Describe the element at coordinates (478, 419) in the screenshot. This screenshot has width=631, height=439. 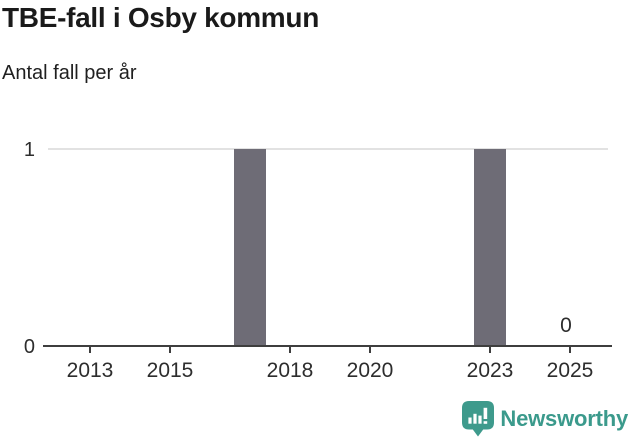
I see `newsworthy-icon` at that location.